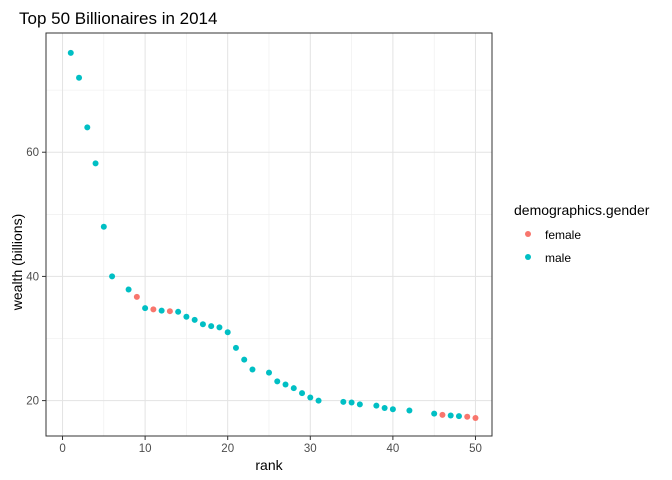  What do you see at coordinates (62, 449) in the screenshot?
I see `x-tick-label: 0` at bounding box center [62, 449].